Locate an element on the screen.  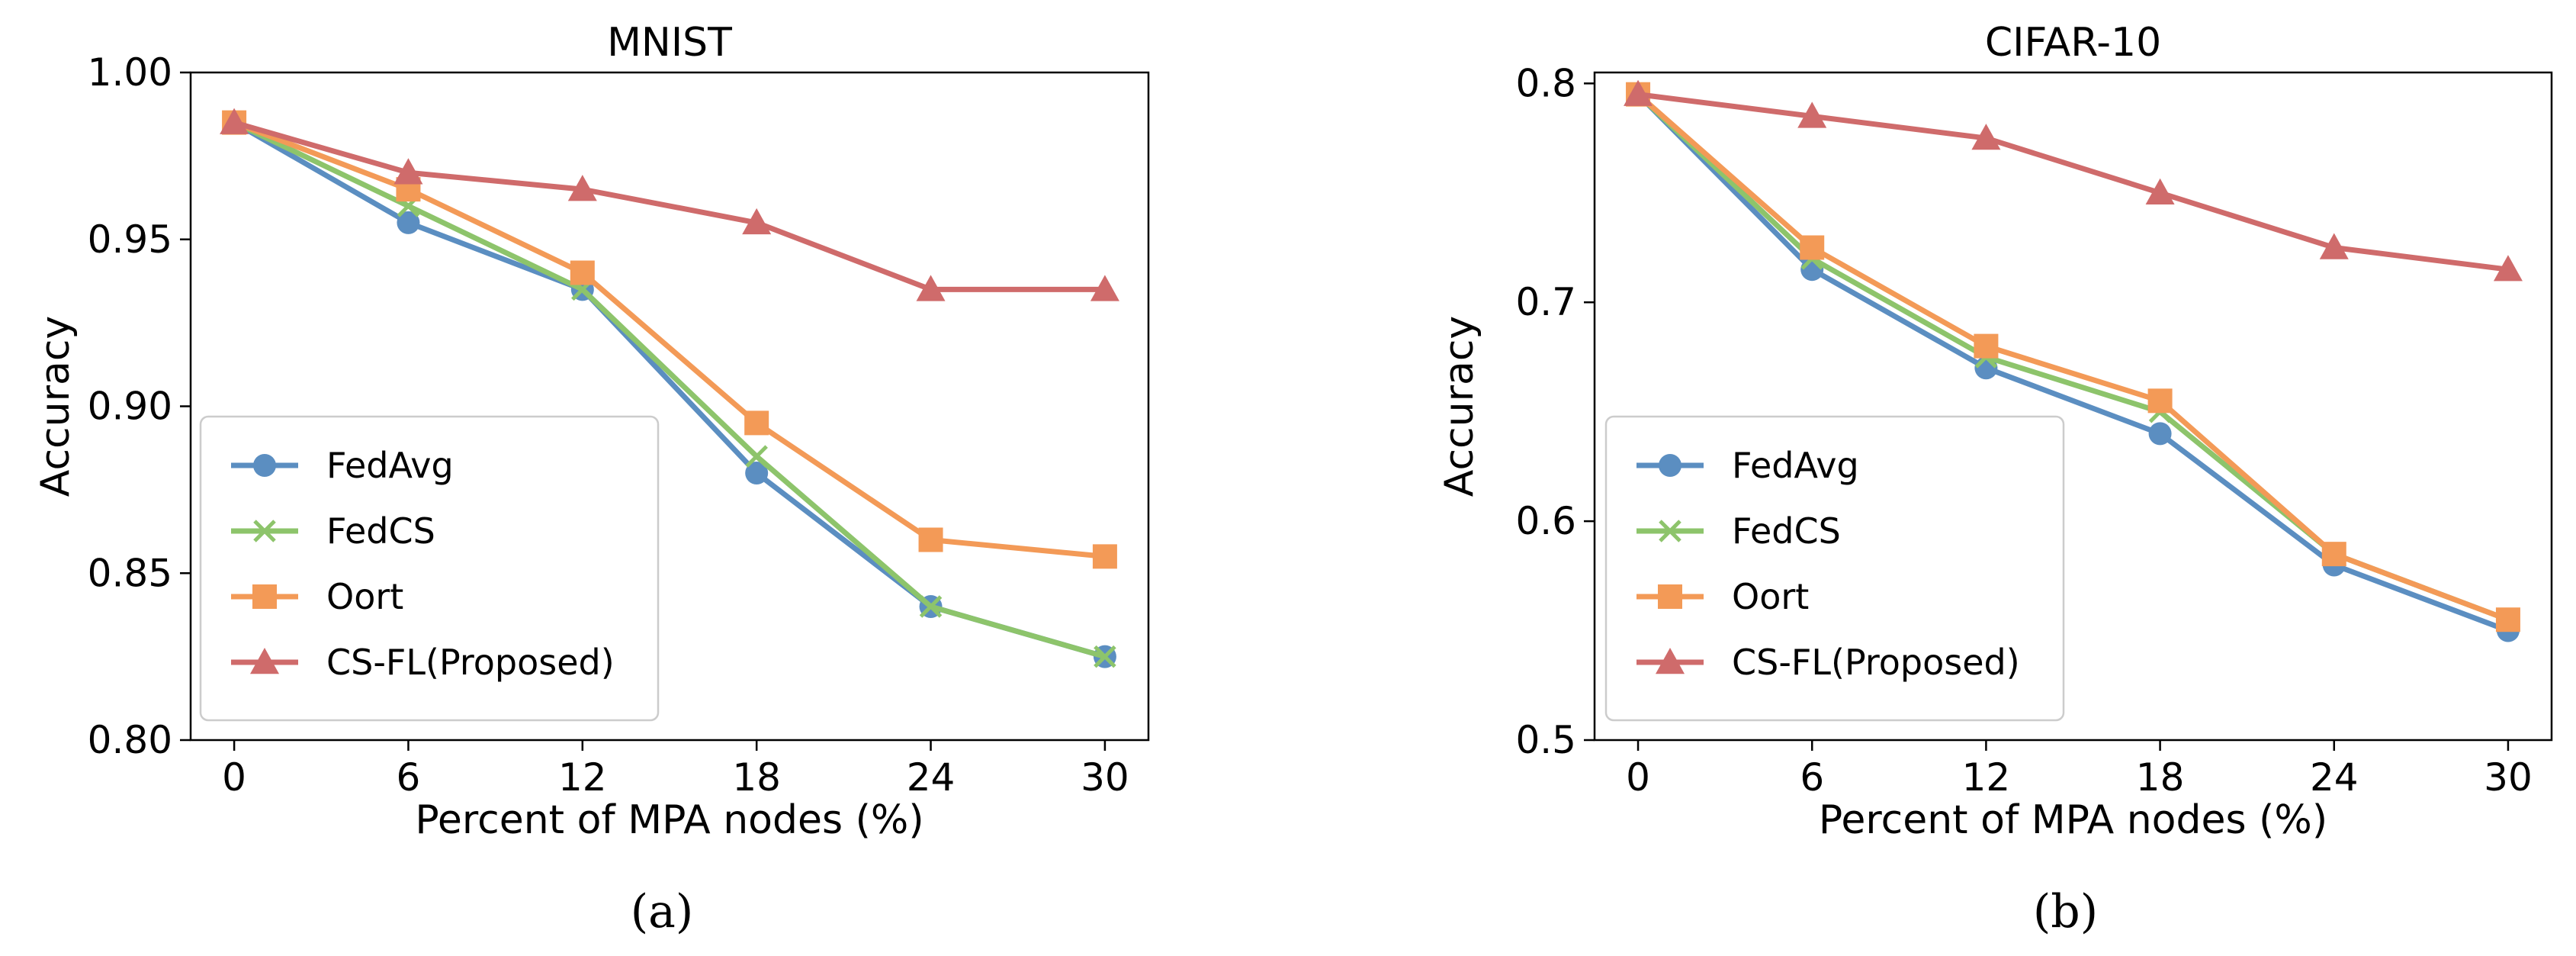
y-tick-label: 0.90 is located at coordinates (130, 407).